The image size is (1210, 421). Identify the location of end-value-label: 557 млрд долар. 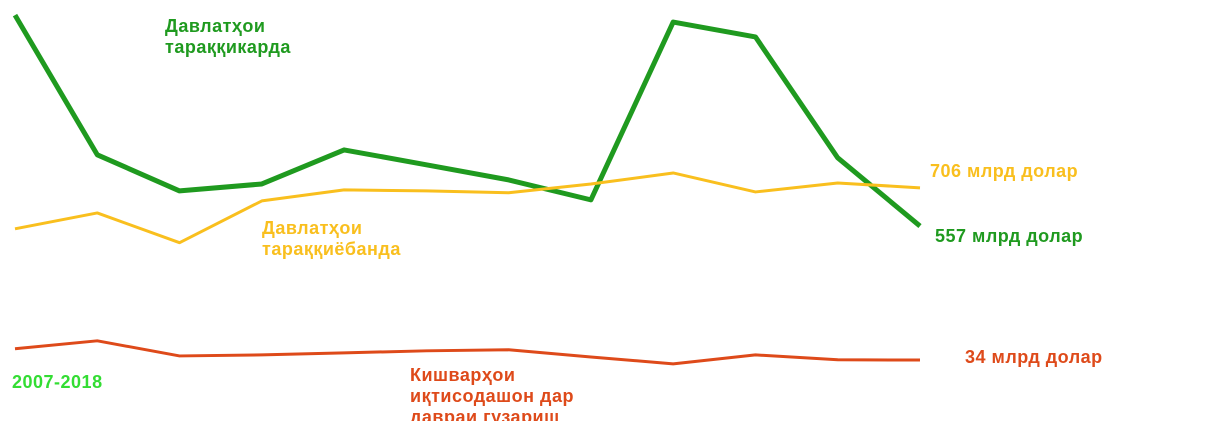
(1009, 236).